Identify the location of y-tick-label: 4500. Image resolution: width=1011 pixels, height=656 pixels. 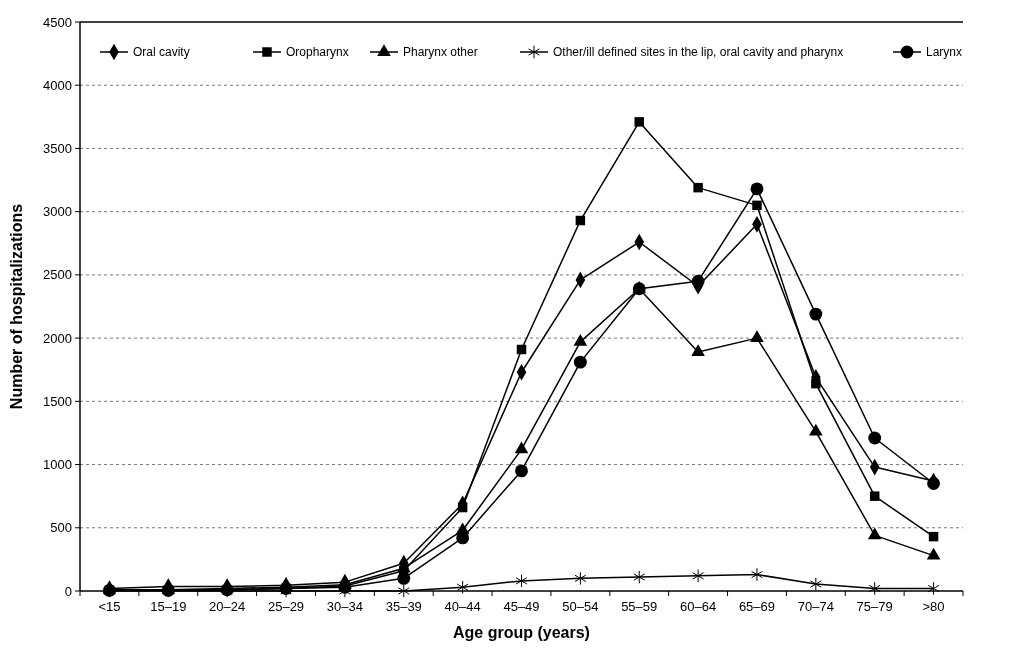
(57, 22).